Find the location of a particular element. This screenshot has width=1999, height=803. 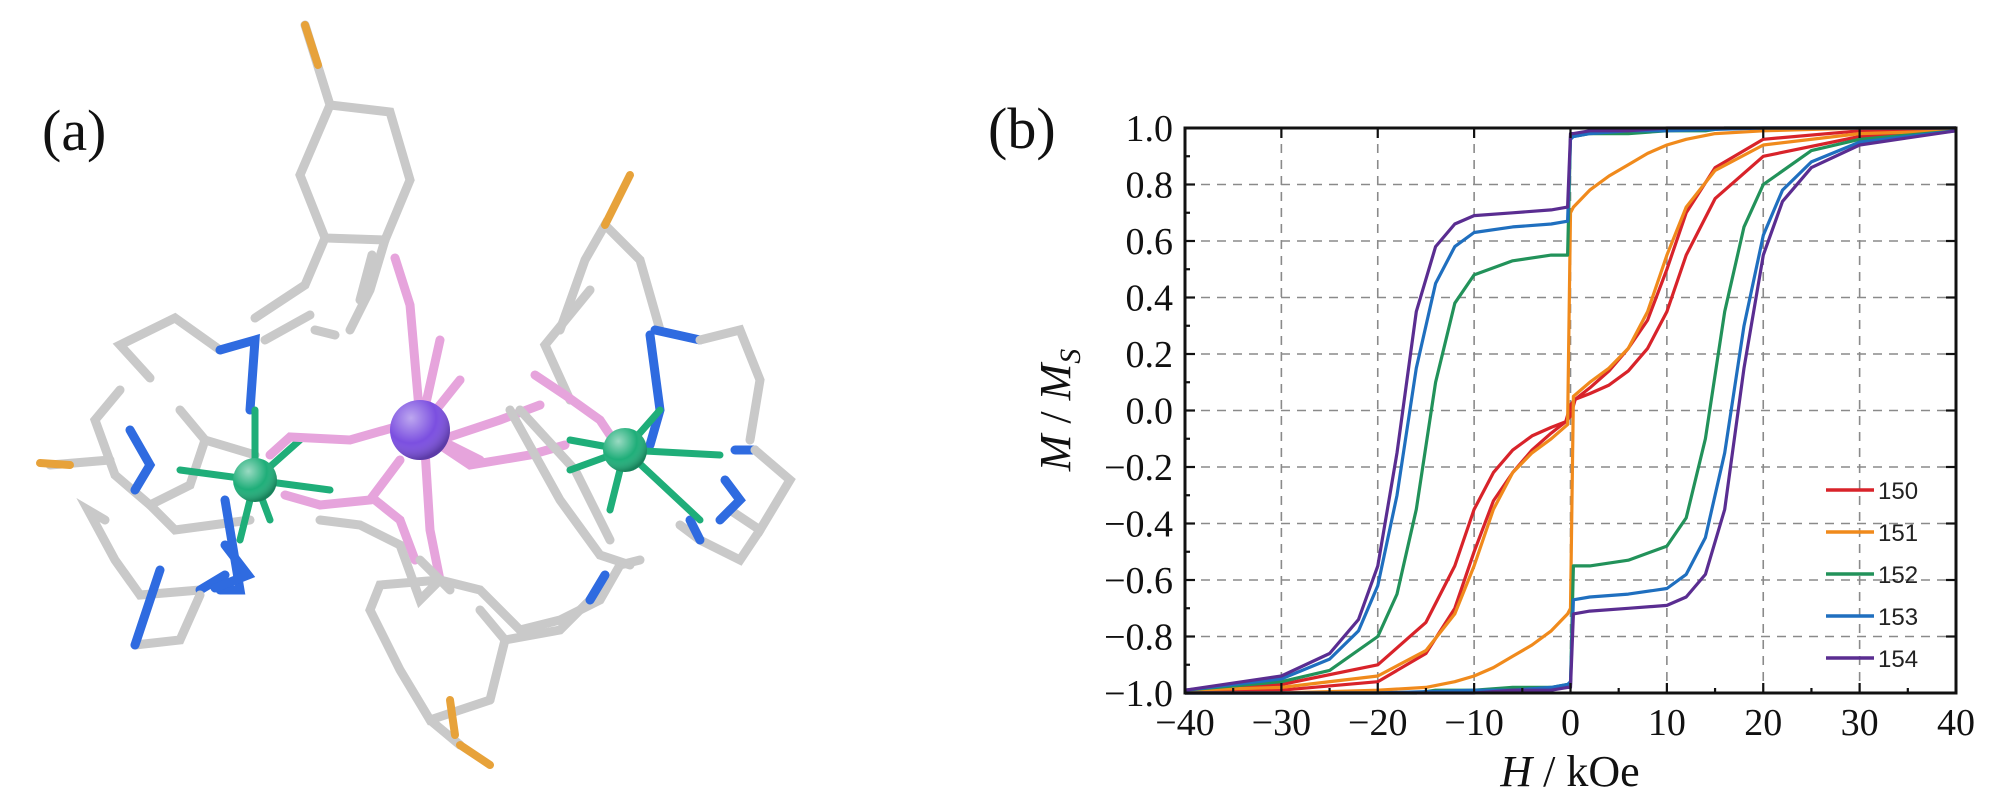

y-tick-label: 1.0 is located at coordinates (1150, 129).